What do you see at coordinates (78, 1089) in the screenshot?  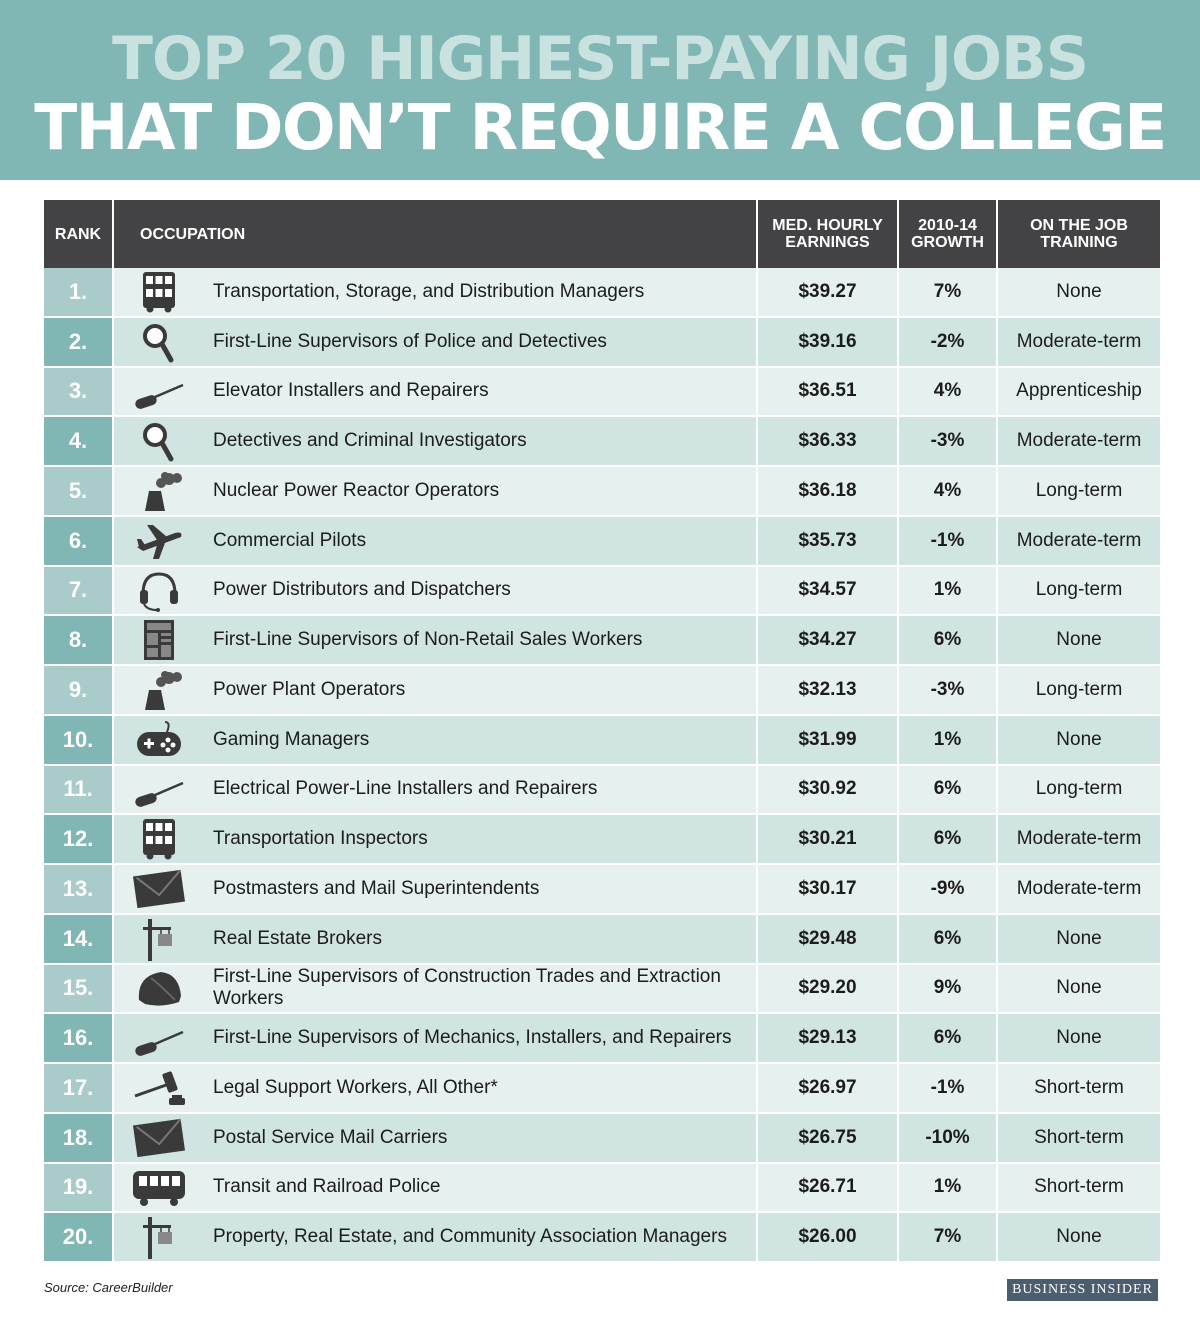 I see `rank-cell: 17.` at bounding box center [78, 1089].